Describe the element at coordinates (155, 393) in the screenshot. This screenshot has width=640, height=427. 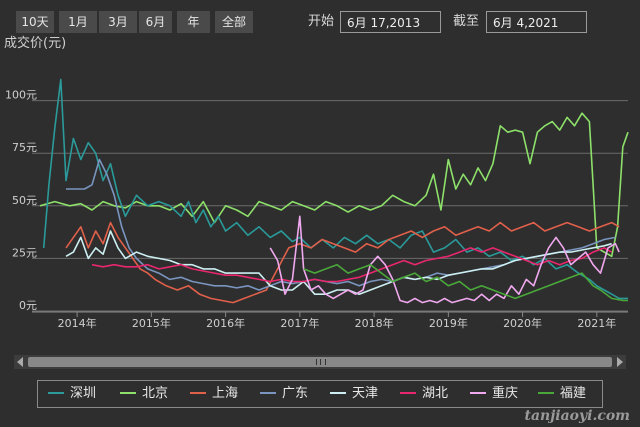
I see `legend-label: 北京` at that location.